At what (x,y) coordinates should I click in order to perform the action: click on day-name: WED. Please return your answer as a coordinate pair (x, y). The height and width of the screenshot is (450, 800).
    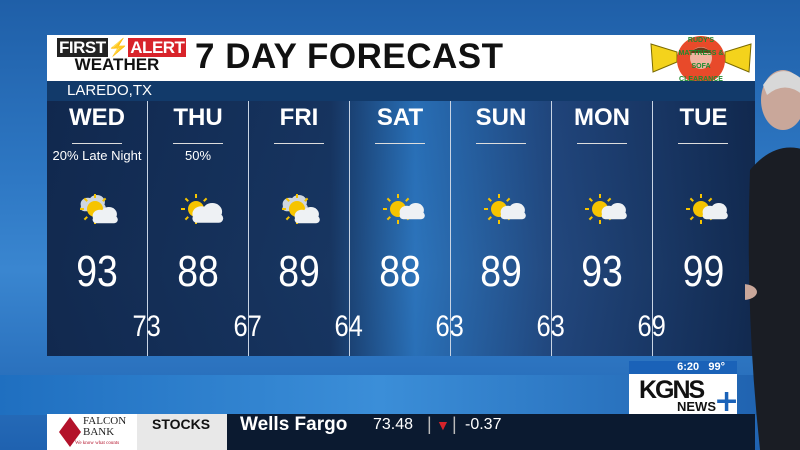
    Looking at the image, I should click on (97, 117).